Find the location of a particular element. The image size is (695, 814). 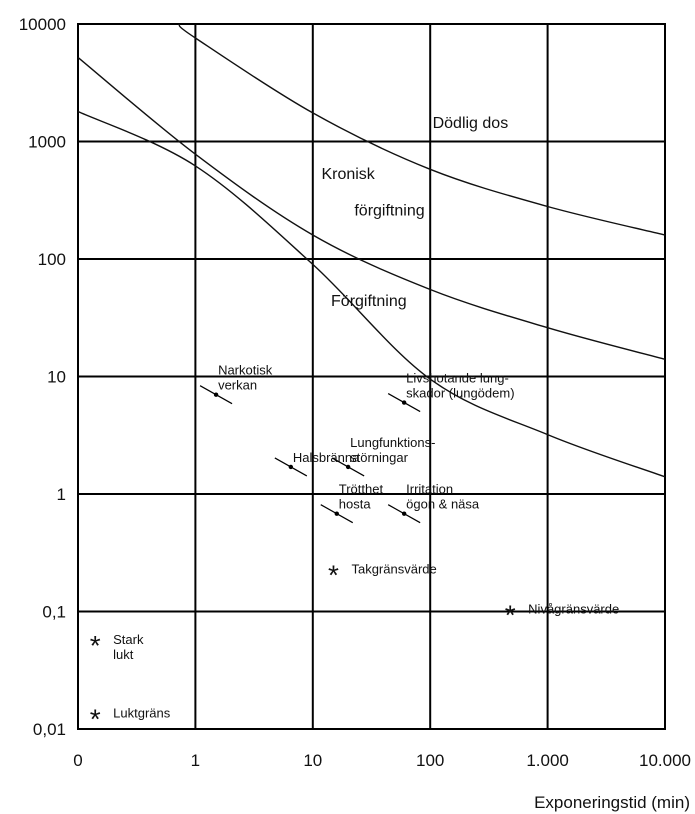

effect-label: Irritation is located at coordinates (429, 489).